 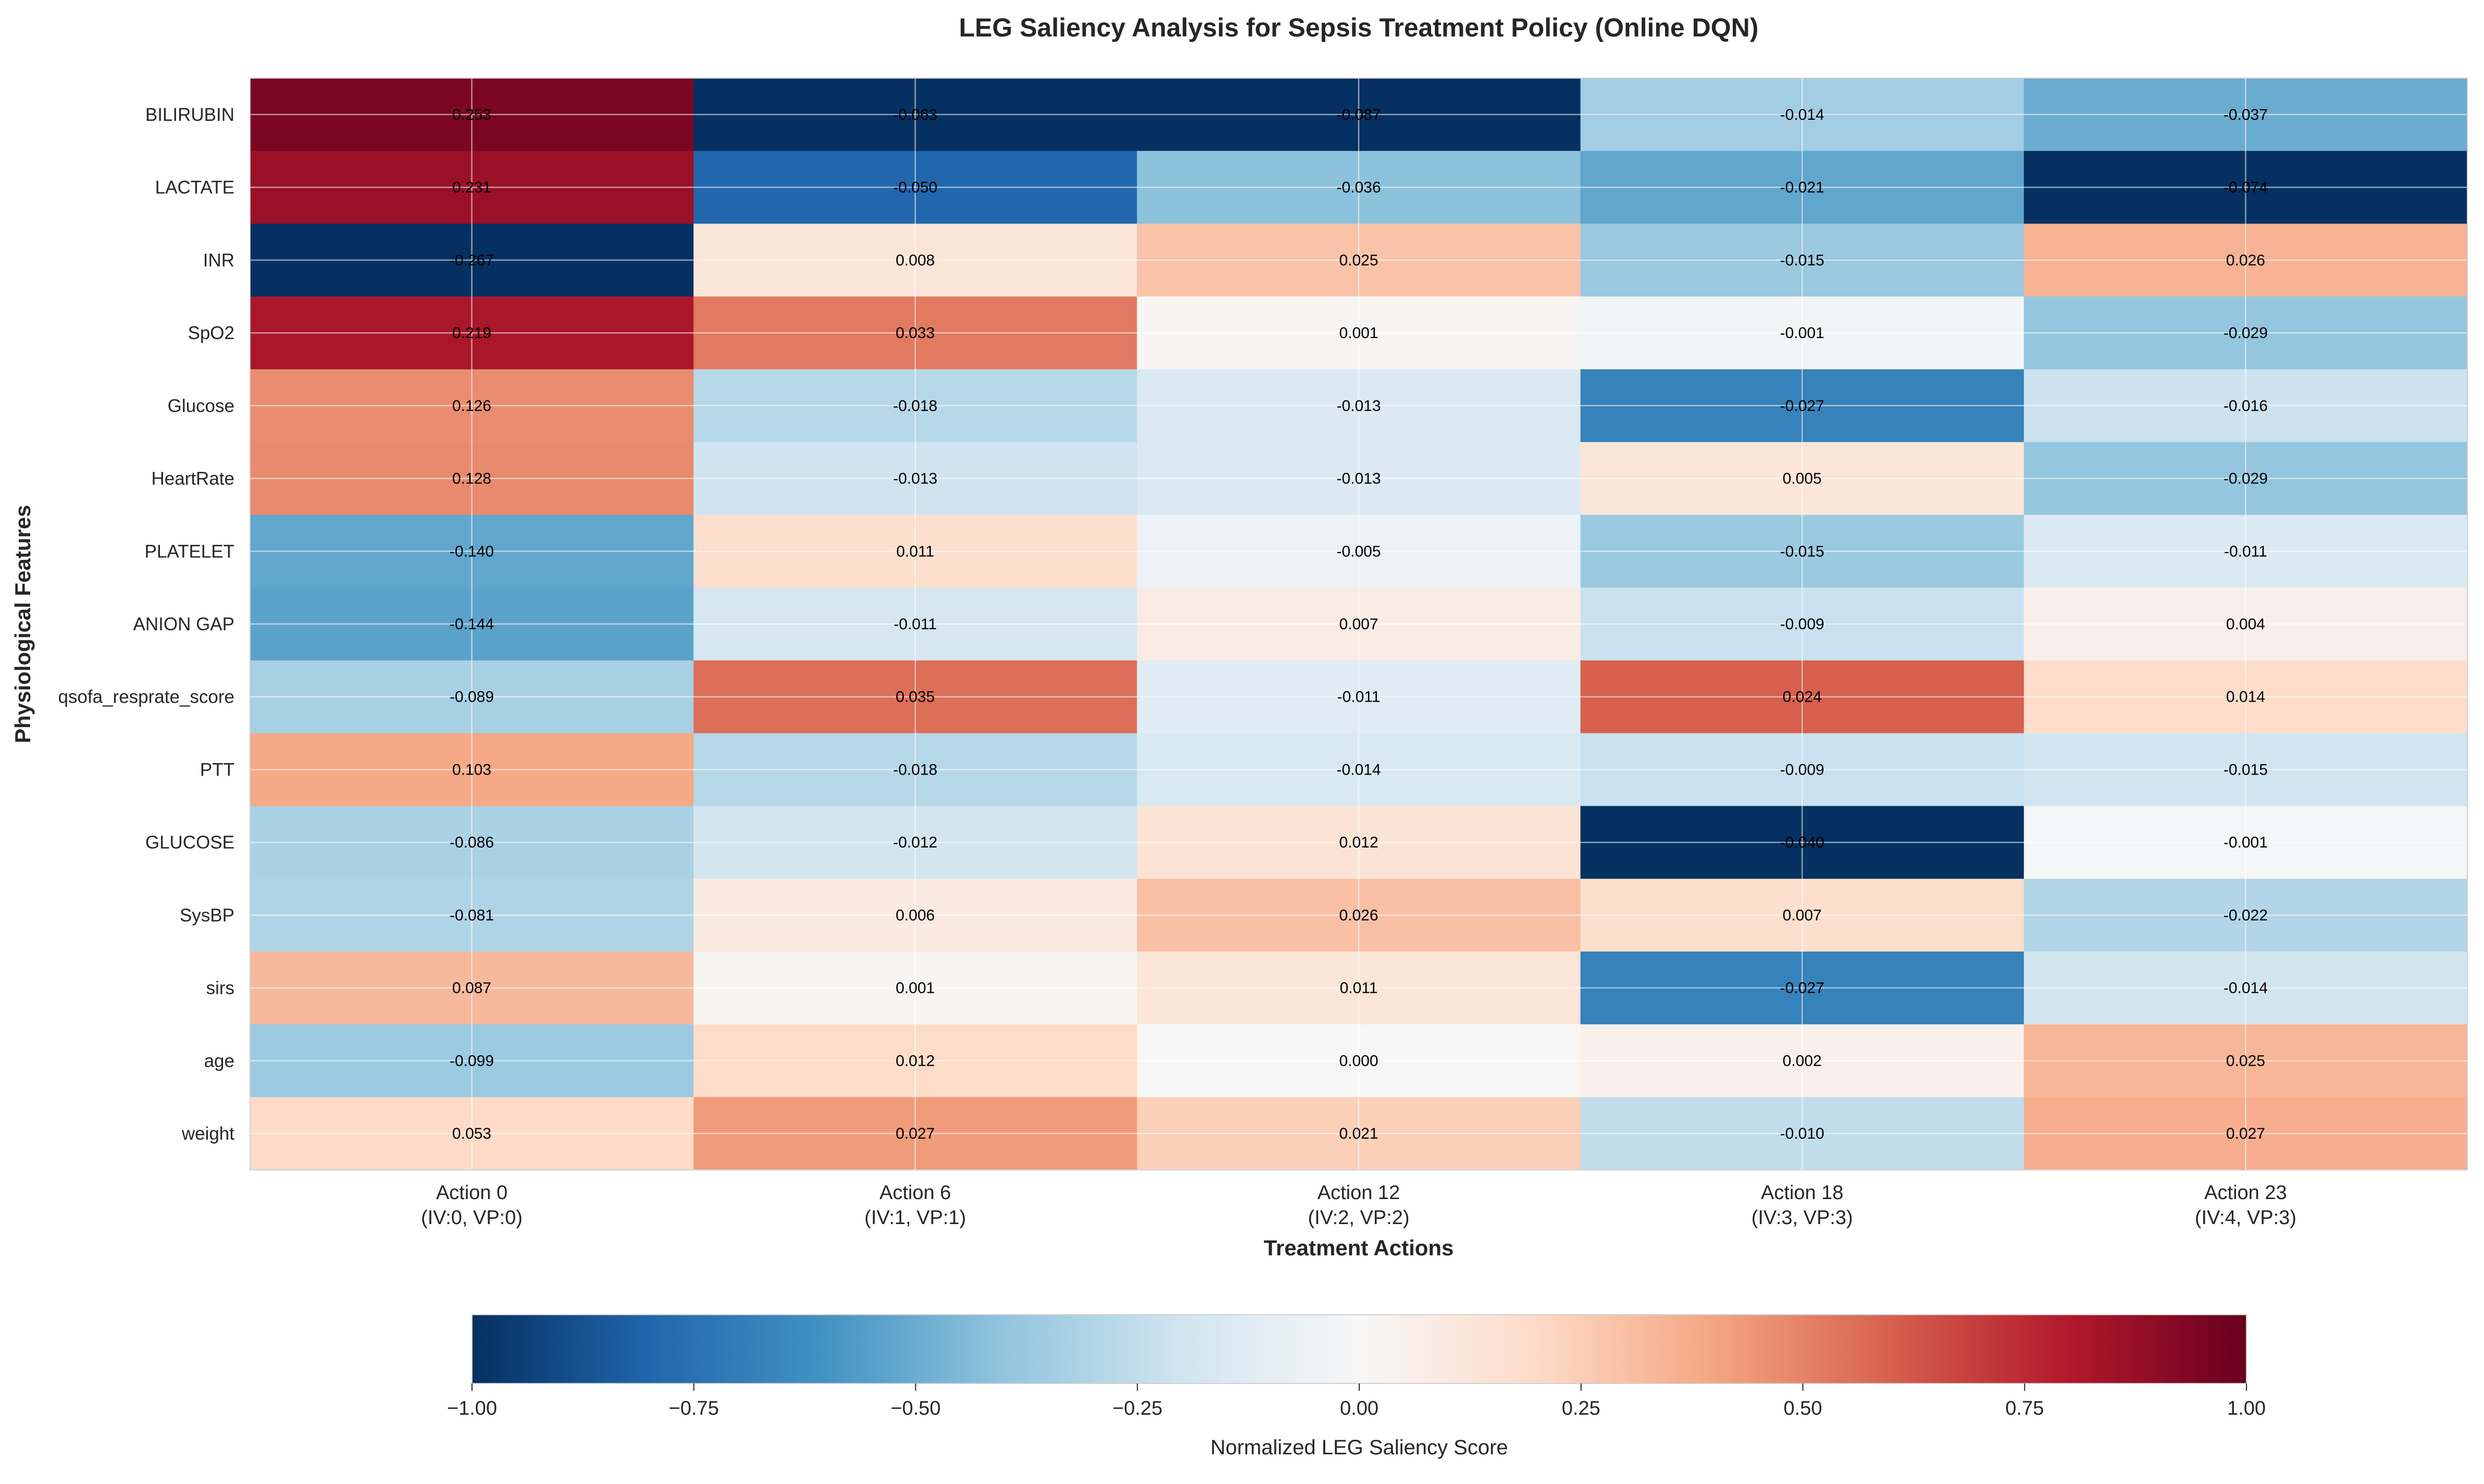 I want to click on cell-value-label: 0.024, so click(x=1802, y=697).